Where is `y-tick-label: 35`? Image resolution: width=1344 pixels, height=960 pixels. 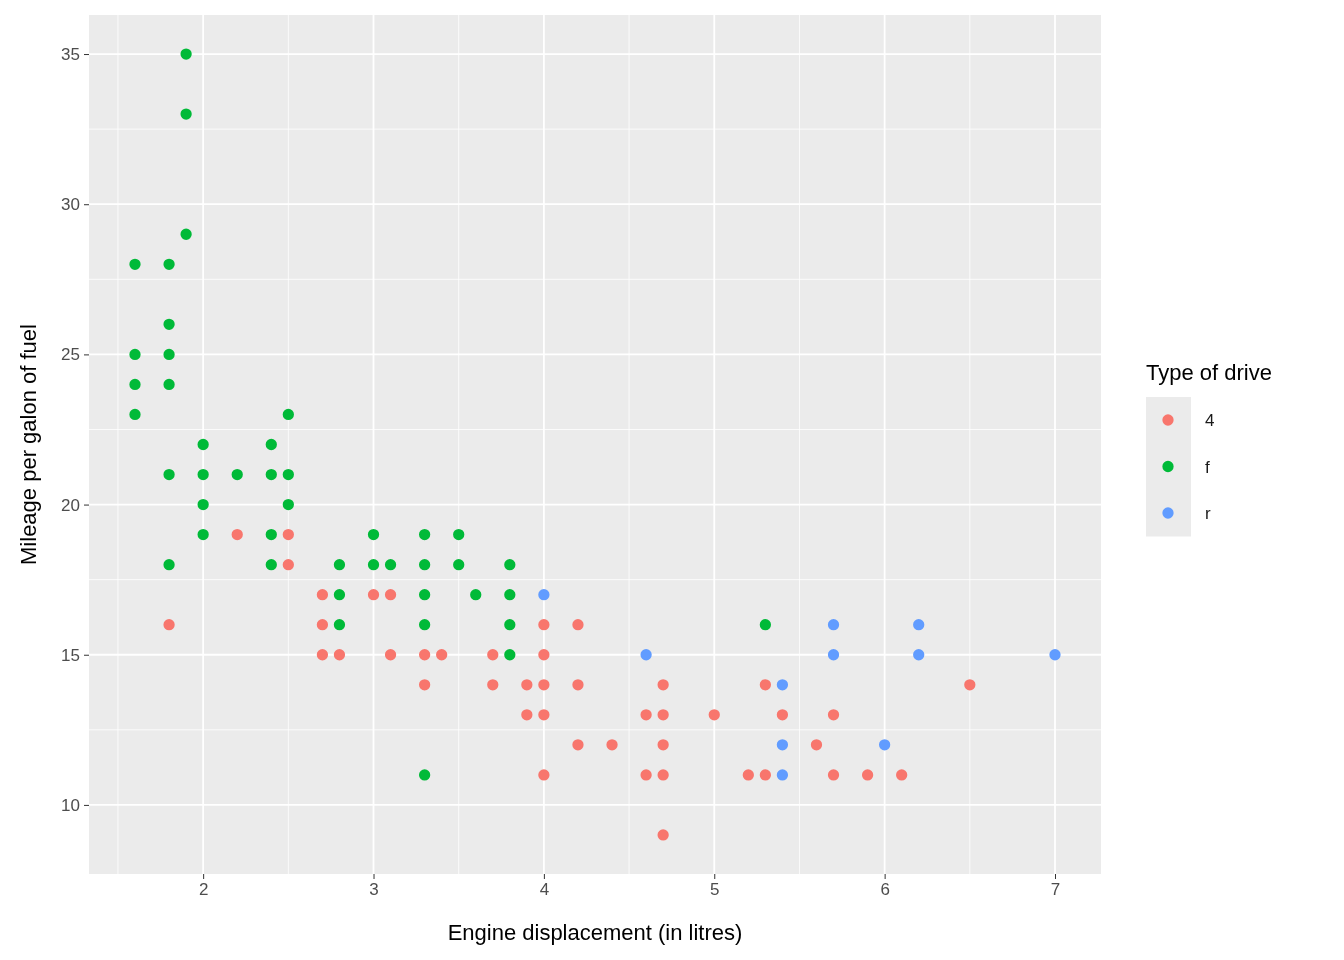
y-tick-label: 35 is located at coordinates (70, 54).